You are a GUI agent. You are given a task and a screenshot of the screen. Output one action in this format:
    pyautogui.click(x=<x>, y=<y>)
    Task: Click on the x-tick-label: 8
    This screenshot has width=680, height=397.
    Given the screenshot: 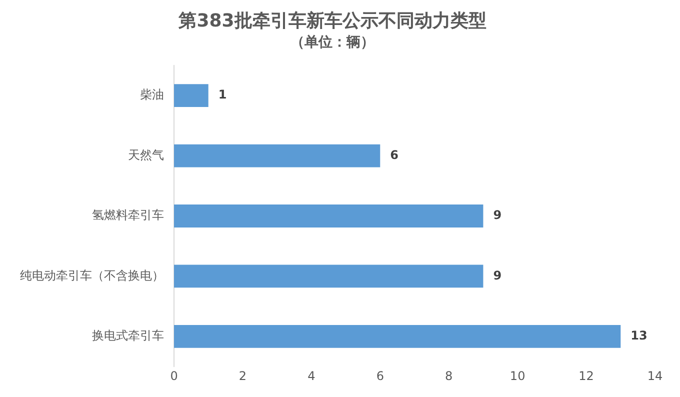 What is the action you would take?
    pyautogui.click(x=449, y=375)
    